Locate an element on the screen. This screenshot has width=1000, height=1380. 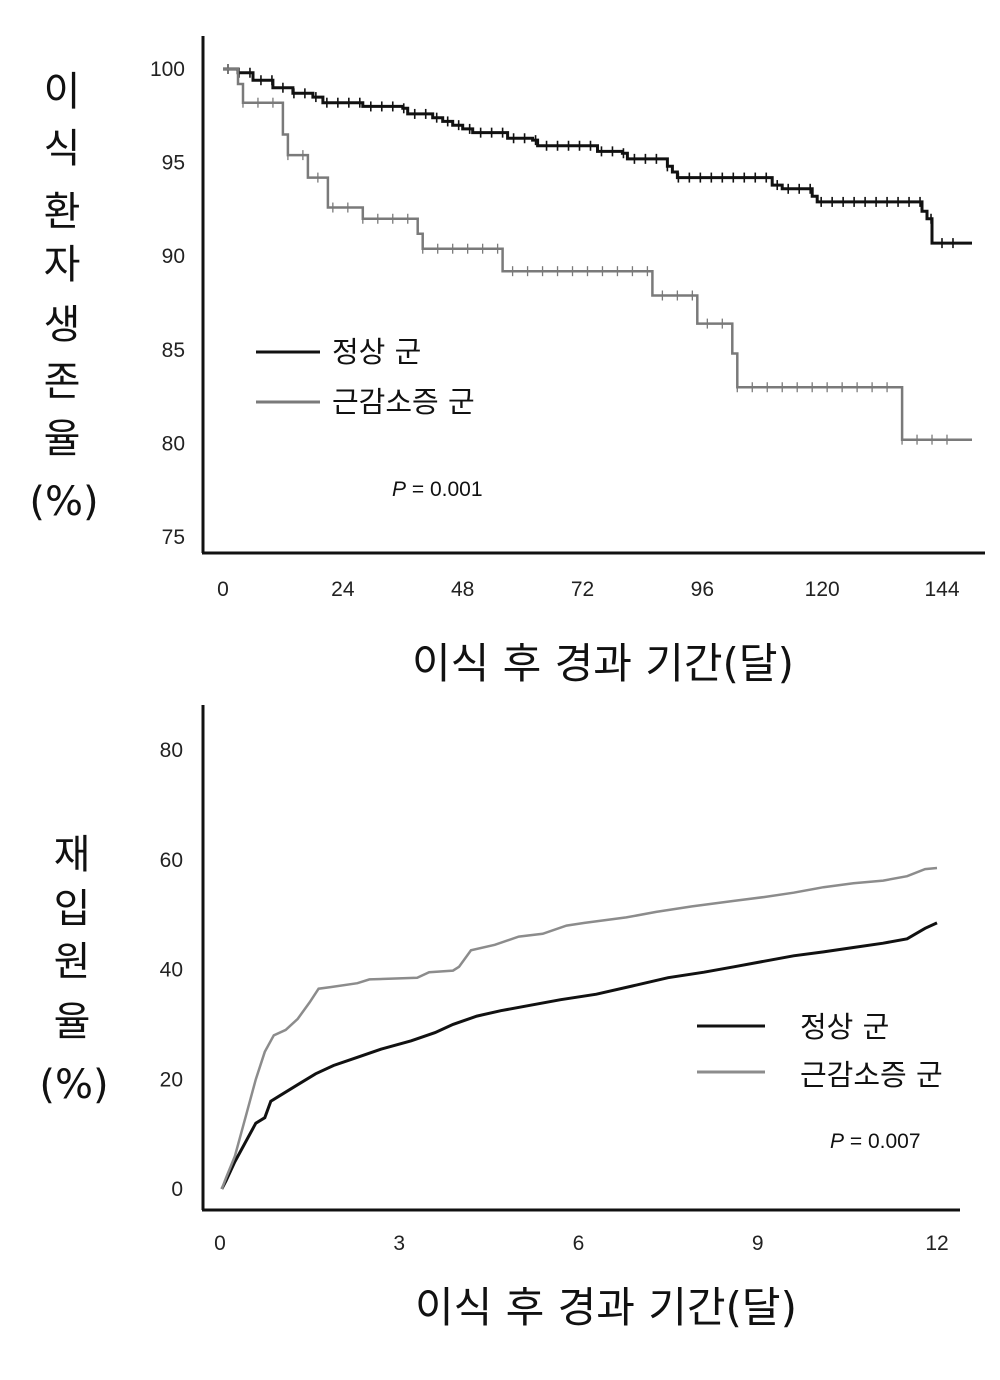
x-tick-label: 3 is located at coordinates (399, 1243).